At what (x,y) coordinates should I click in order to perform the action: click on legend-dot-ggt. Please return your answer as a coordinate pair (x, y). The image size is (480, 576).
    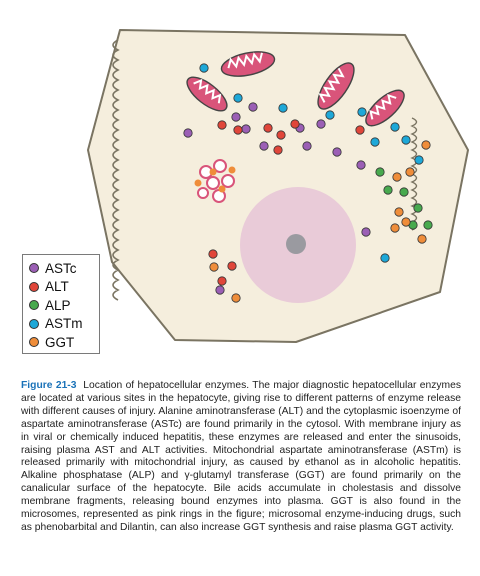
    Looking at the image, I should click on (34, 342).